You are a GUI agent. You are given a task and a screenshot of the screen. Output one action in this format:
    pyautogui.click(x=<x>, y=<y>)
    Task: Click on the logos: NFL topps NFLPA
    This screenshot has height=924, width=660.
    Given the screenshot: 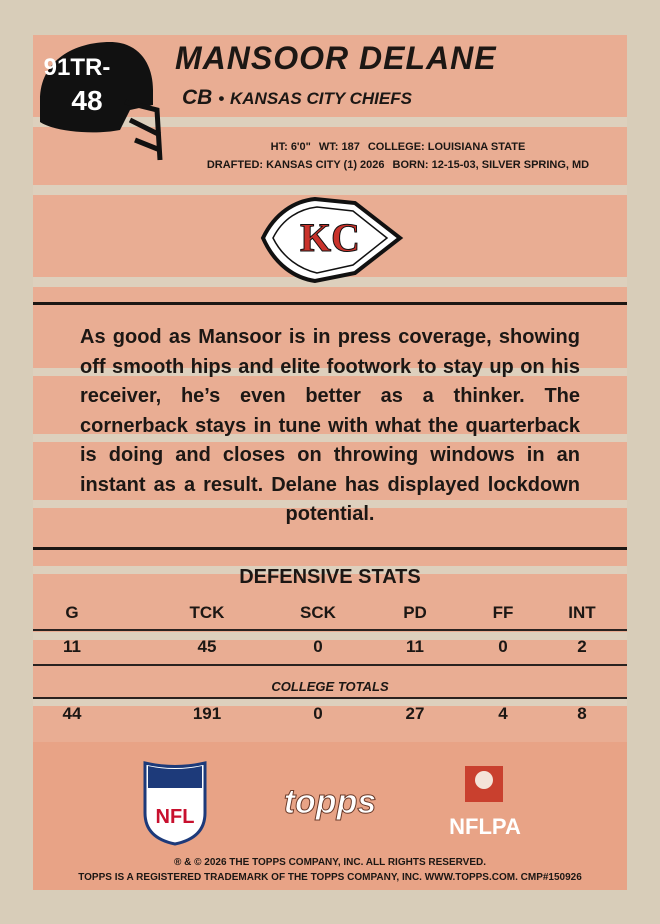 What is the action you would take?
    pyautogui.click(x=332, y=803)
    